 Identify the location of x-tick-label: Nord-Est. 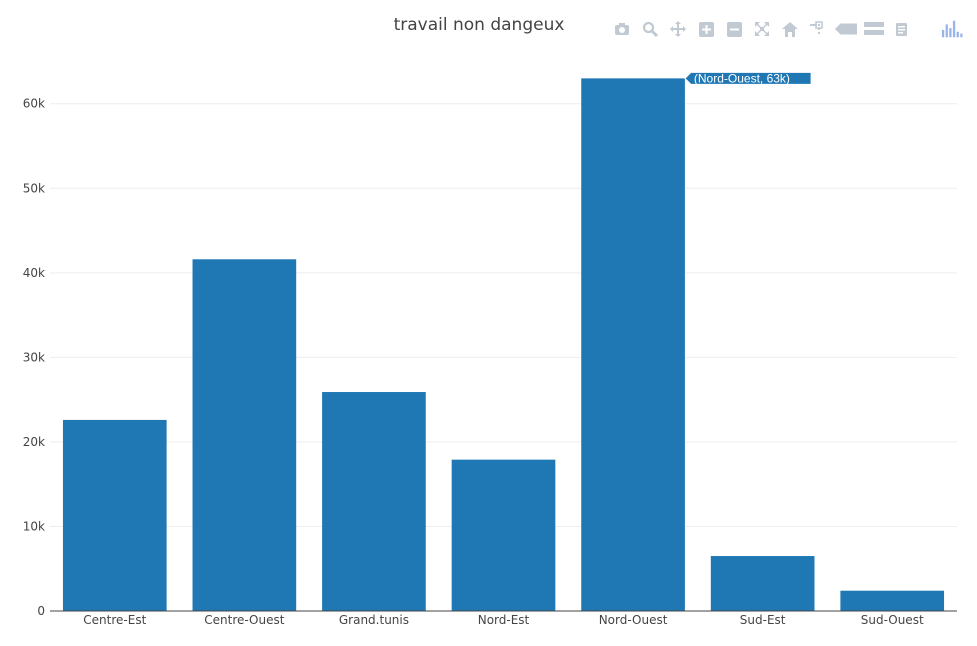
(504, 620).